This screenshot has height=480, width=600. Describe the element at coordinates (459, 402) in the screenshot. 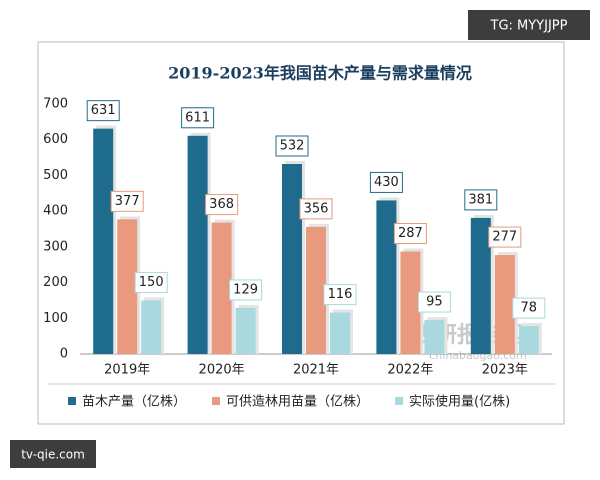

I see `legend-label: 实际使用量(亿株)` at that location.